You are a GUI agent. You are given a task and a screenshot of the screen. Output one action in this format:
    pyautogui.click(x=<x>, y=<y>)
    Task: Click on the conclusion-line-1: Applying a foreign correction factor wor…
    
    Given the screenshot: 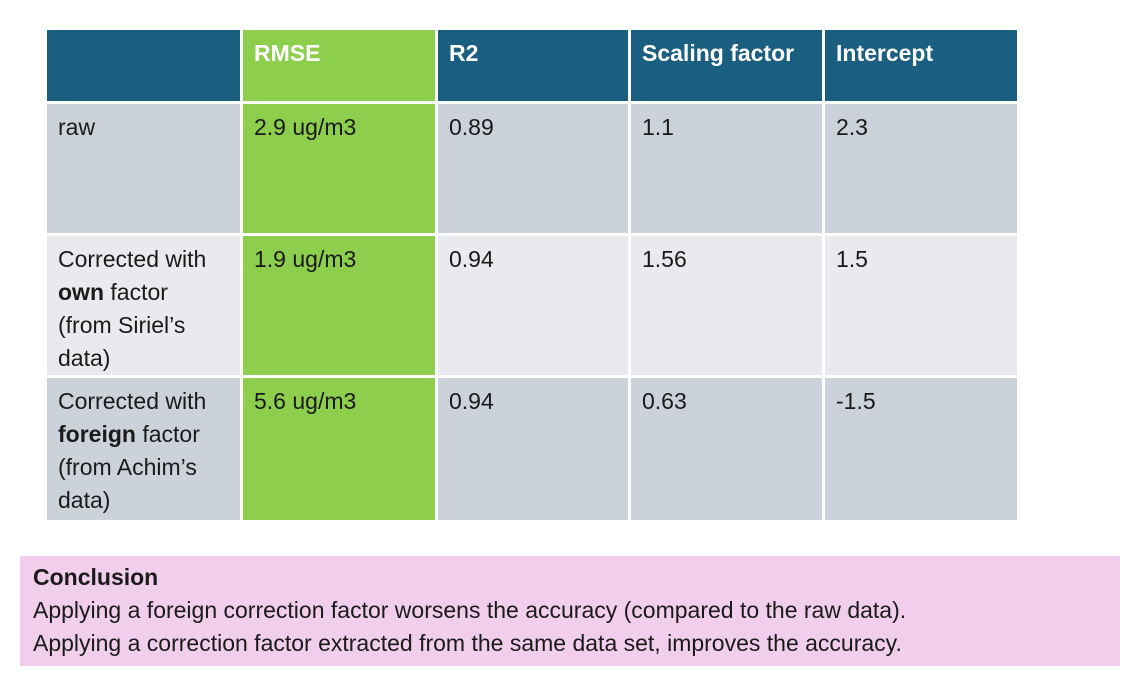 What is the action you would take?
    pyautogui.click(x=470, y=610)
    